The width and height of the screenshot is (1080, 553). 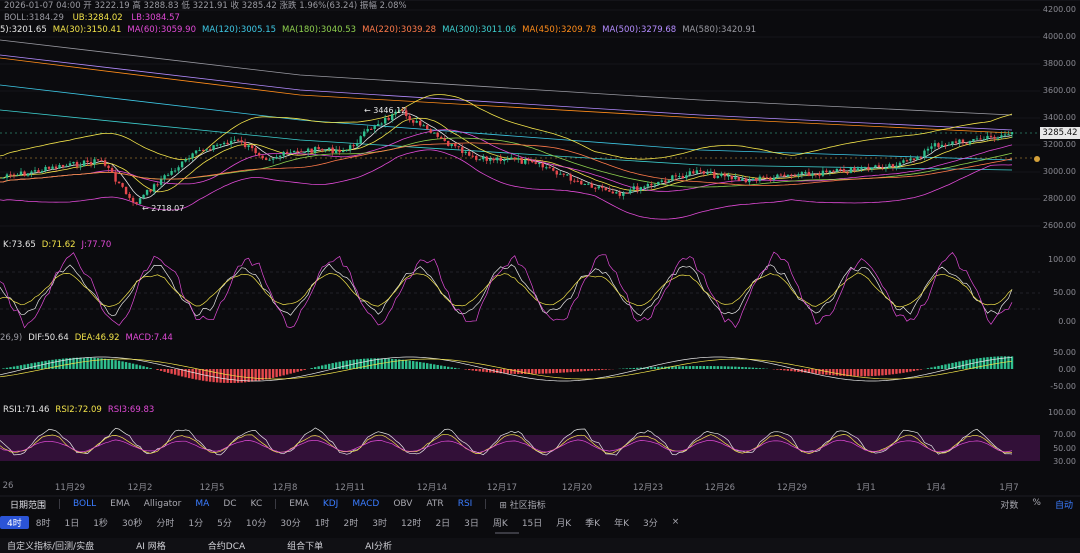 I want to click on main-indicator-dc: DC, so click(x=230, y=504).